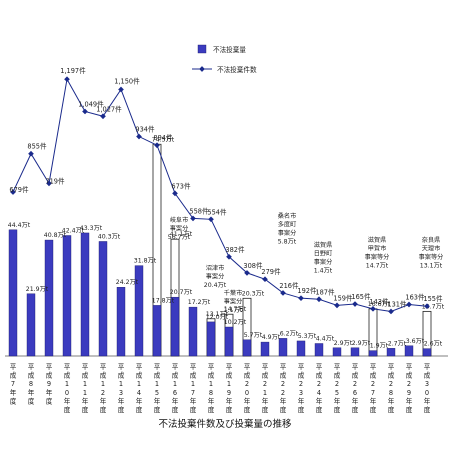  Describe the element at coordinates (377, 266) in the screenshot. I see `annotation-text: 14.7万t` at that location.